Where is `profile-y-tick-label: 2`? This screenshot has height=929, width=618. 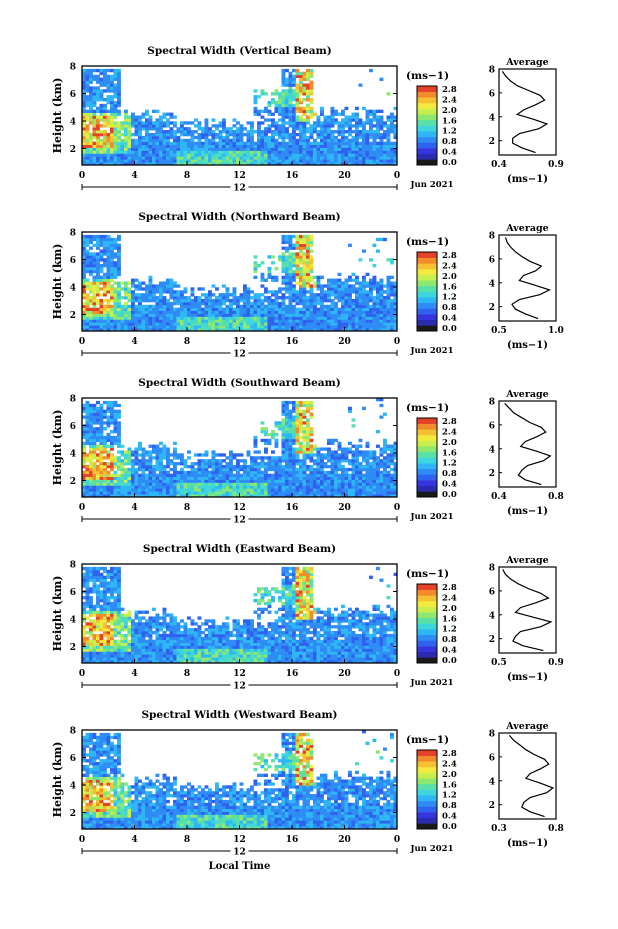
profile-y-tick-label: 2 is located at coordinates (492, 308).